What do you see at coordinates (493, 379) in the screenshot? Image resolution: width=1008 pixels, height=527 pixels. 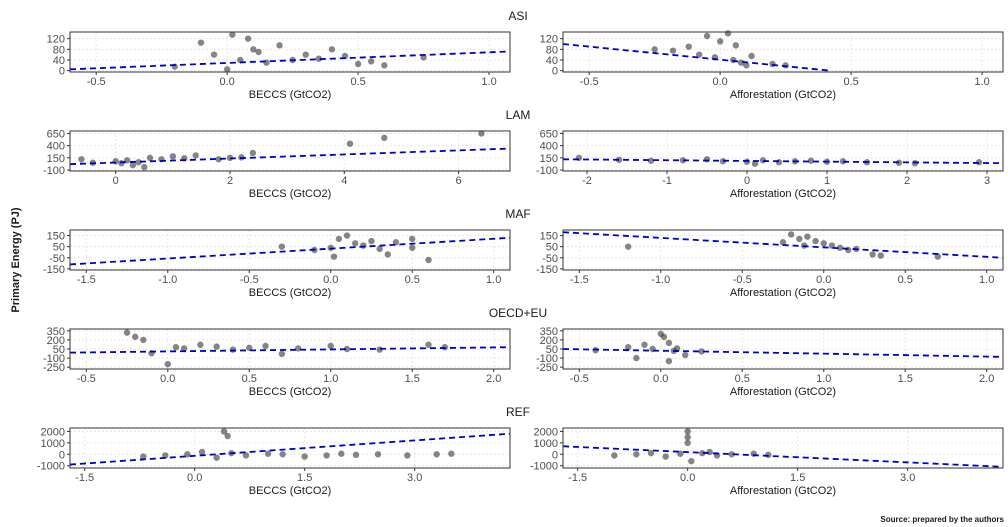 I see `x-tick-label: 2.0` at bounding box center [493, 379].